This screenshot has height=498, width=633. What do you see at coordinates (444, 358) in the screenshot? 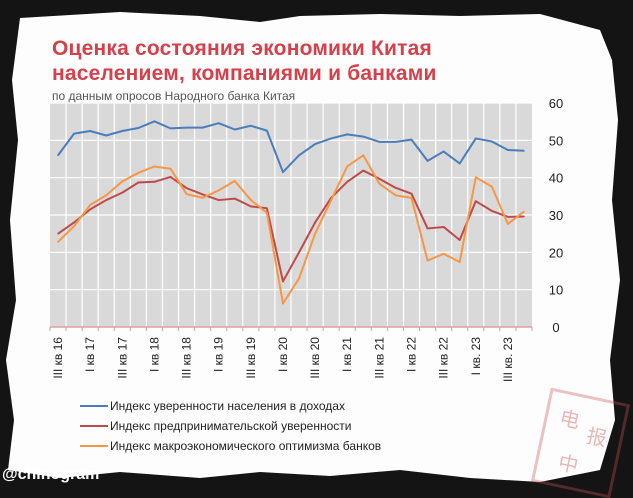
I see `x-tick-label: III кв 22` at bounding box center [444, 358].